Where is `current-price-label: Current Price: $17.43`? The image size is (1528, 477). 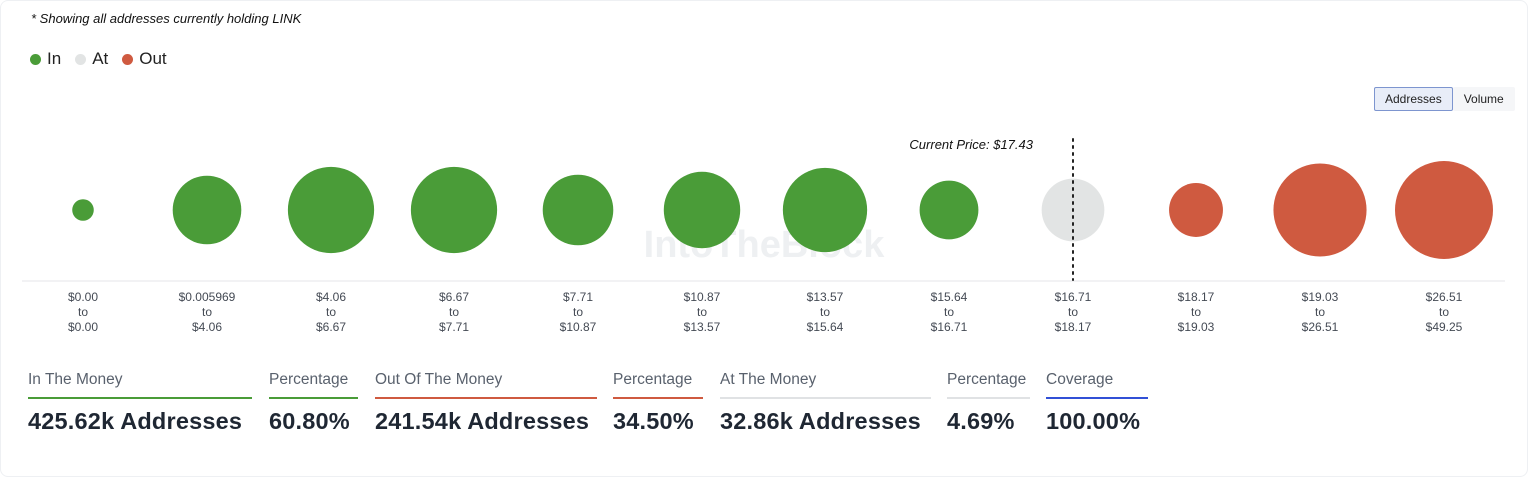
current-price-label: Current Price: $17.43 is located at coordinates (971, 144).